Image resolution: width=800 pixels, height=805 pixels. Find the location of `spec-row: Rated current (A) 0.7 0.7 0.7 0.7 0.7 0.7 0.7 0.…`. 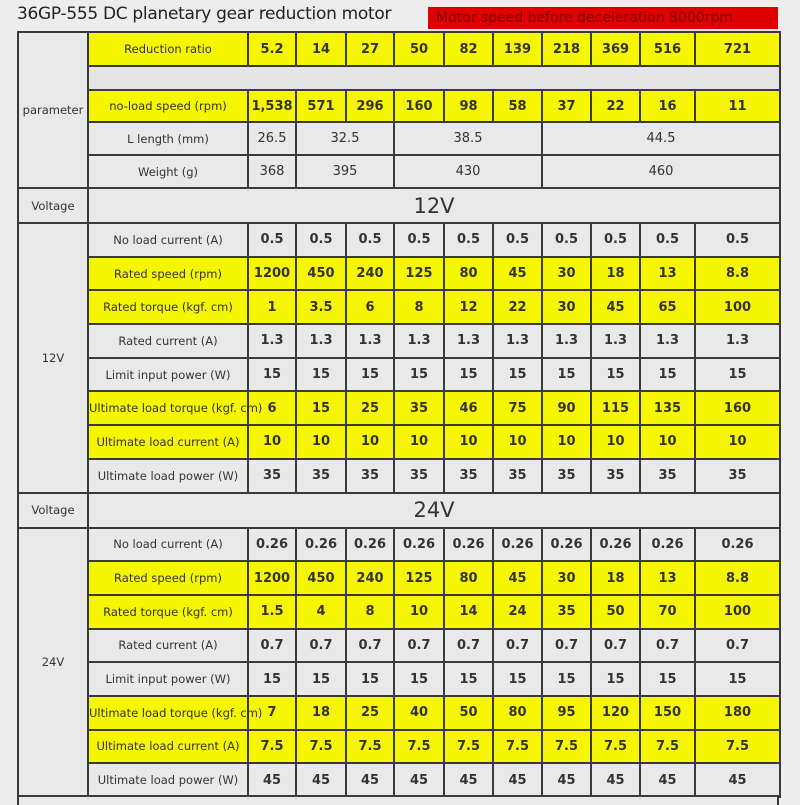

spec-row: Rated current (A) 0.7 0.7 0.7 0.7 0.7 0.7 0.7 0.… is located at coordinates (399, 645).